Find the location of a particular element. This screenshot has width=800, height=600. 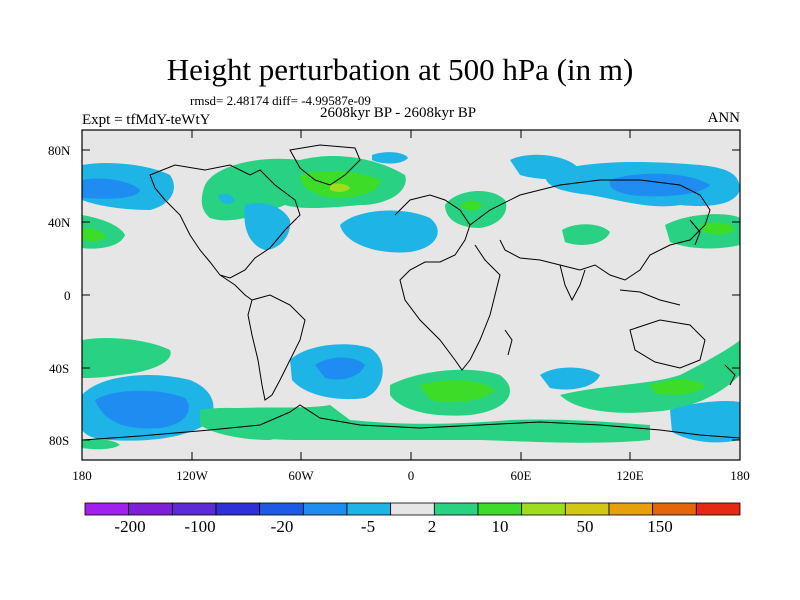

colorbar is located at coordinates (412, 509).